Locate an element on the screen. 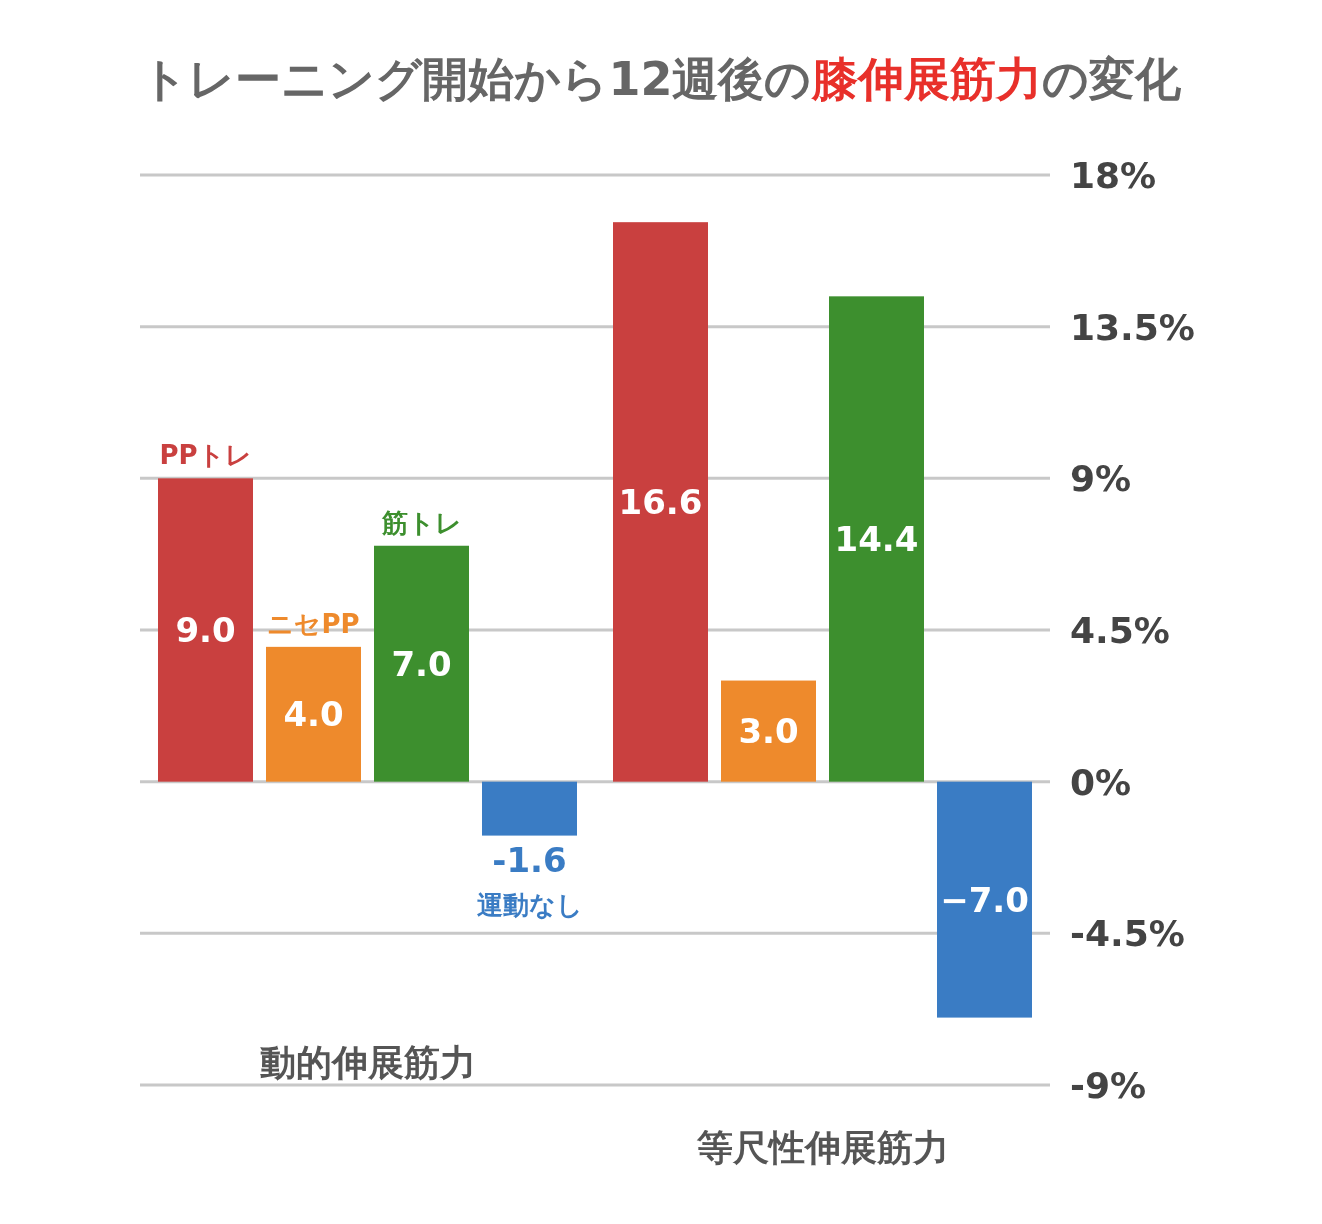 This screenshot has height=1224, width=1322. series-label: ニセPP is located at coordinates (313, 623).